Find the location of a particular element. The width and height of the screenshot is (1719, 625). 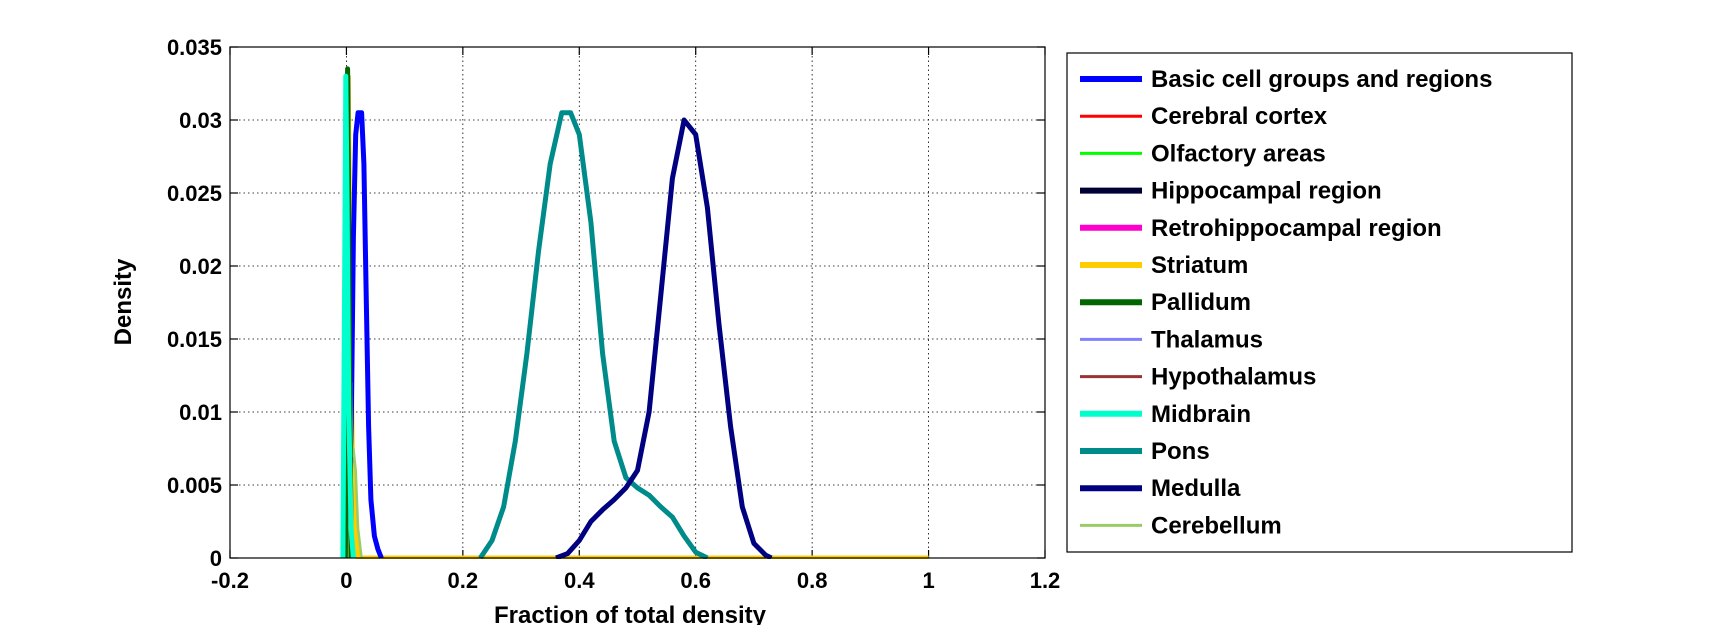

legend-label-cerebellum: Cerebellum is located at coordinates (1216, 525).